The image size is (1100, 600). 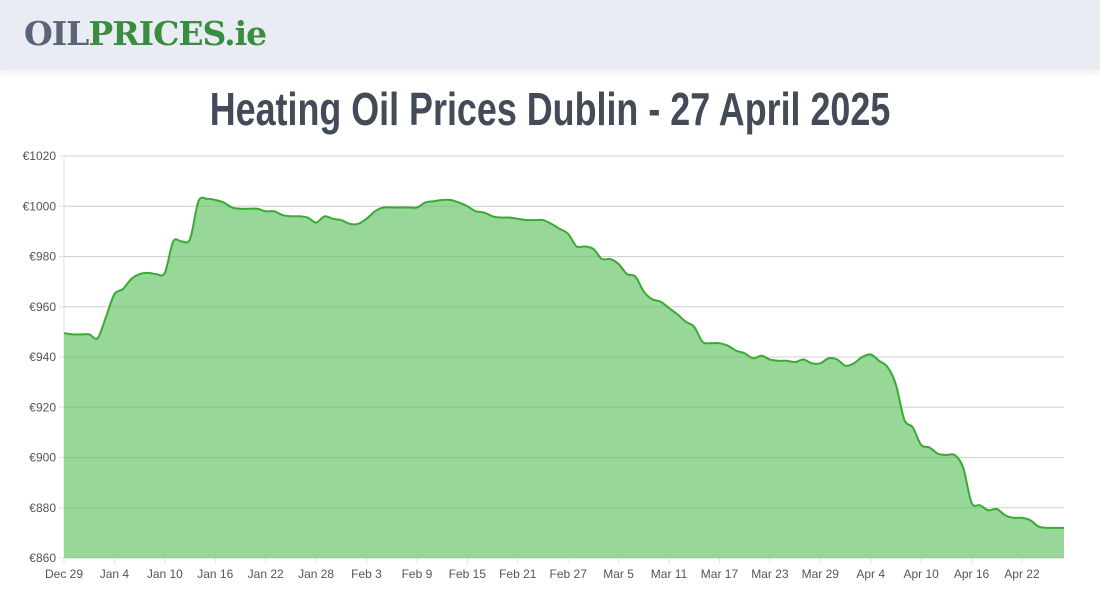 I want to click on y-tick-label: €1000, so click(x=40, y=206).